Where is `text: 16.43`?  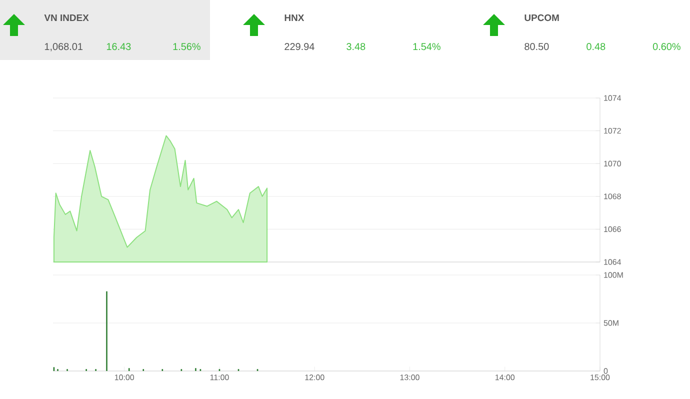
text: 16.43 is located at coordinates (118, 46).